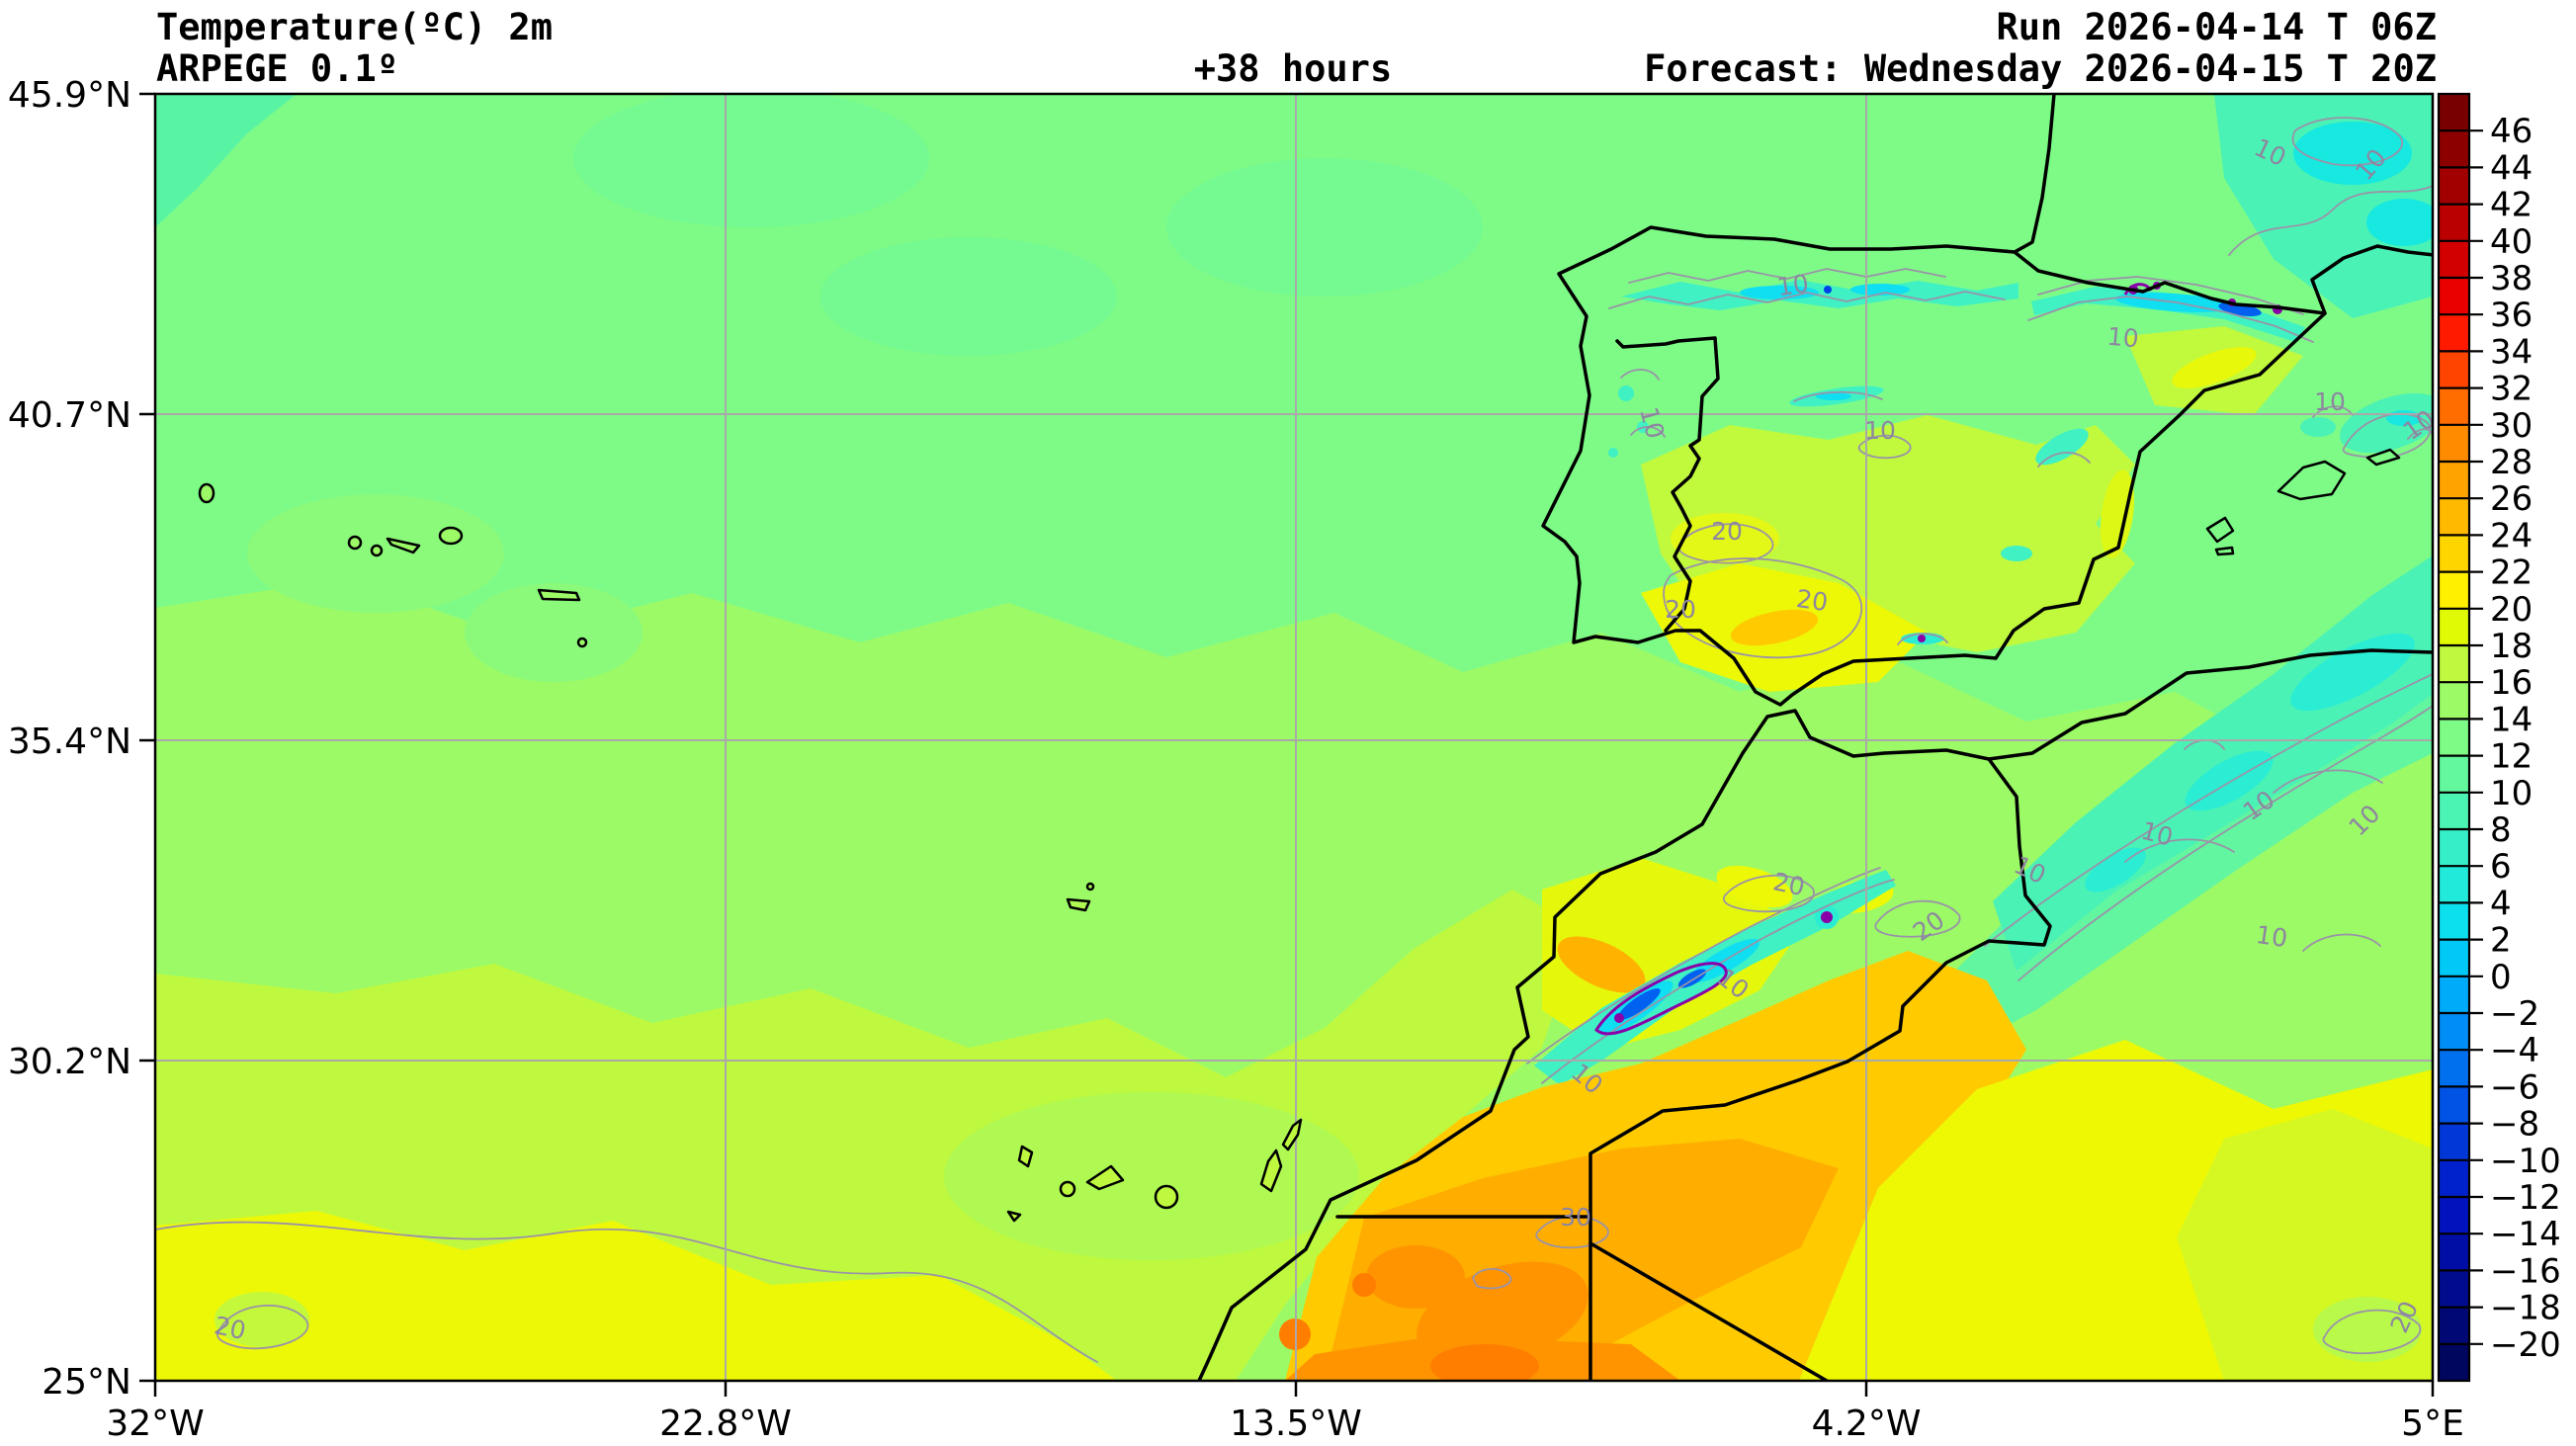 This screenshot has height=1446, width=2576. Describe the element at coordinates (2511, 168) in the screenshot. I see `colorbar-tick-label: 44` at that location.